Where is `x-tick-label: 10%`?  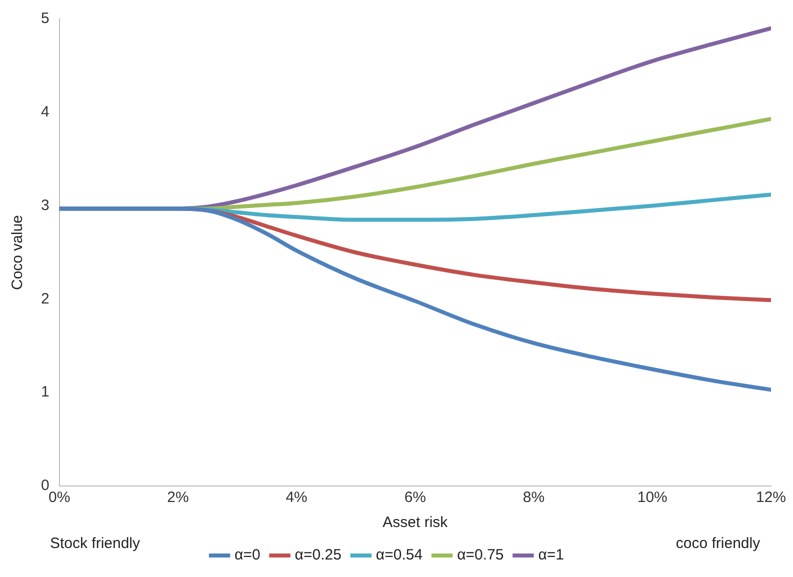 x-tick-label: 10% is located at coordinates (652, 497).